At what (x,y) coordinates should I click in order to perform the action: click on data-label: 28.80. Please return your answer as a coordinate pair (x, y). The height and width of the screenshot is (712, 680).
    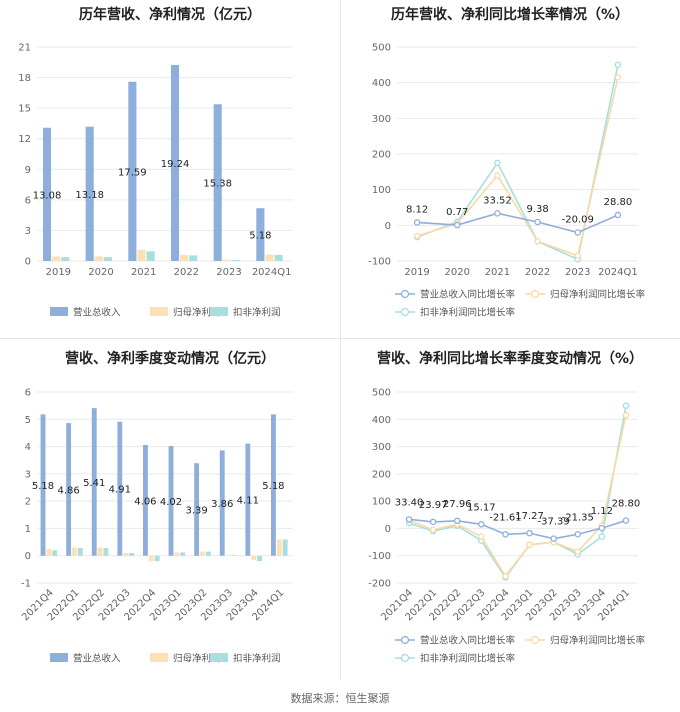
    Looking at the image, I should click on (626, 504).